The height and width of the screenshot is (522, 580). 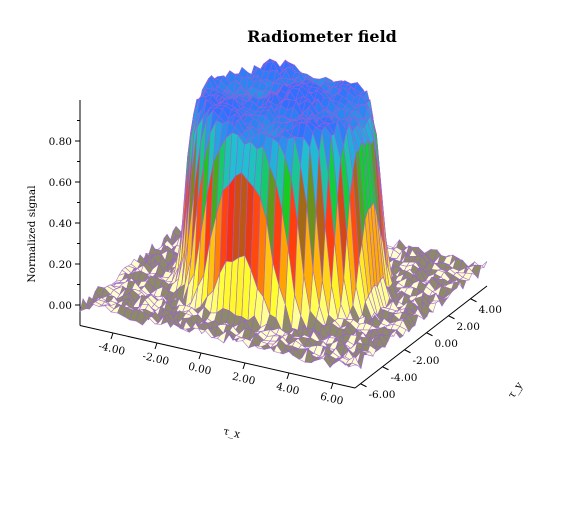 I want to click on y-tick-label: -4.00, so click(x=404, y=378).